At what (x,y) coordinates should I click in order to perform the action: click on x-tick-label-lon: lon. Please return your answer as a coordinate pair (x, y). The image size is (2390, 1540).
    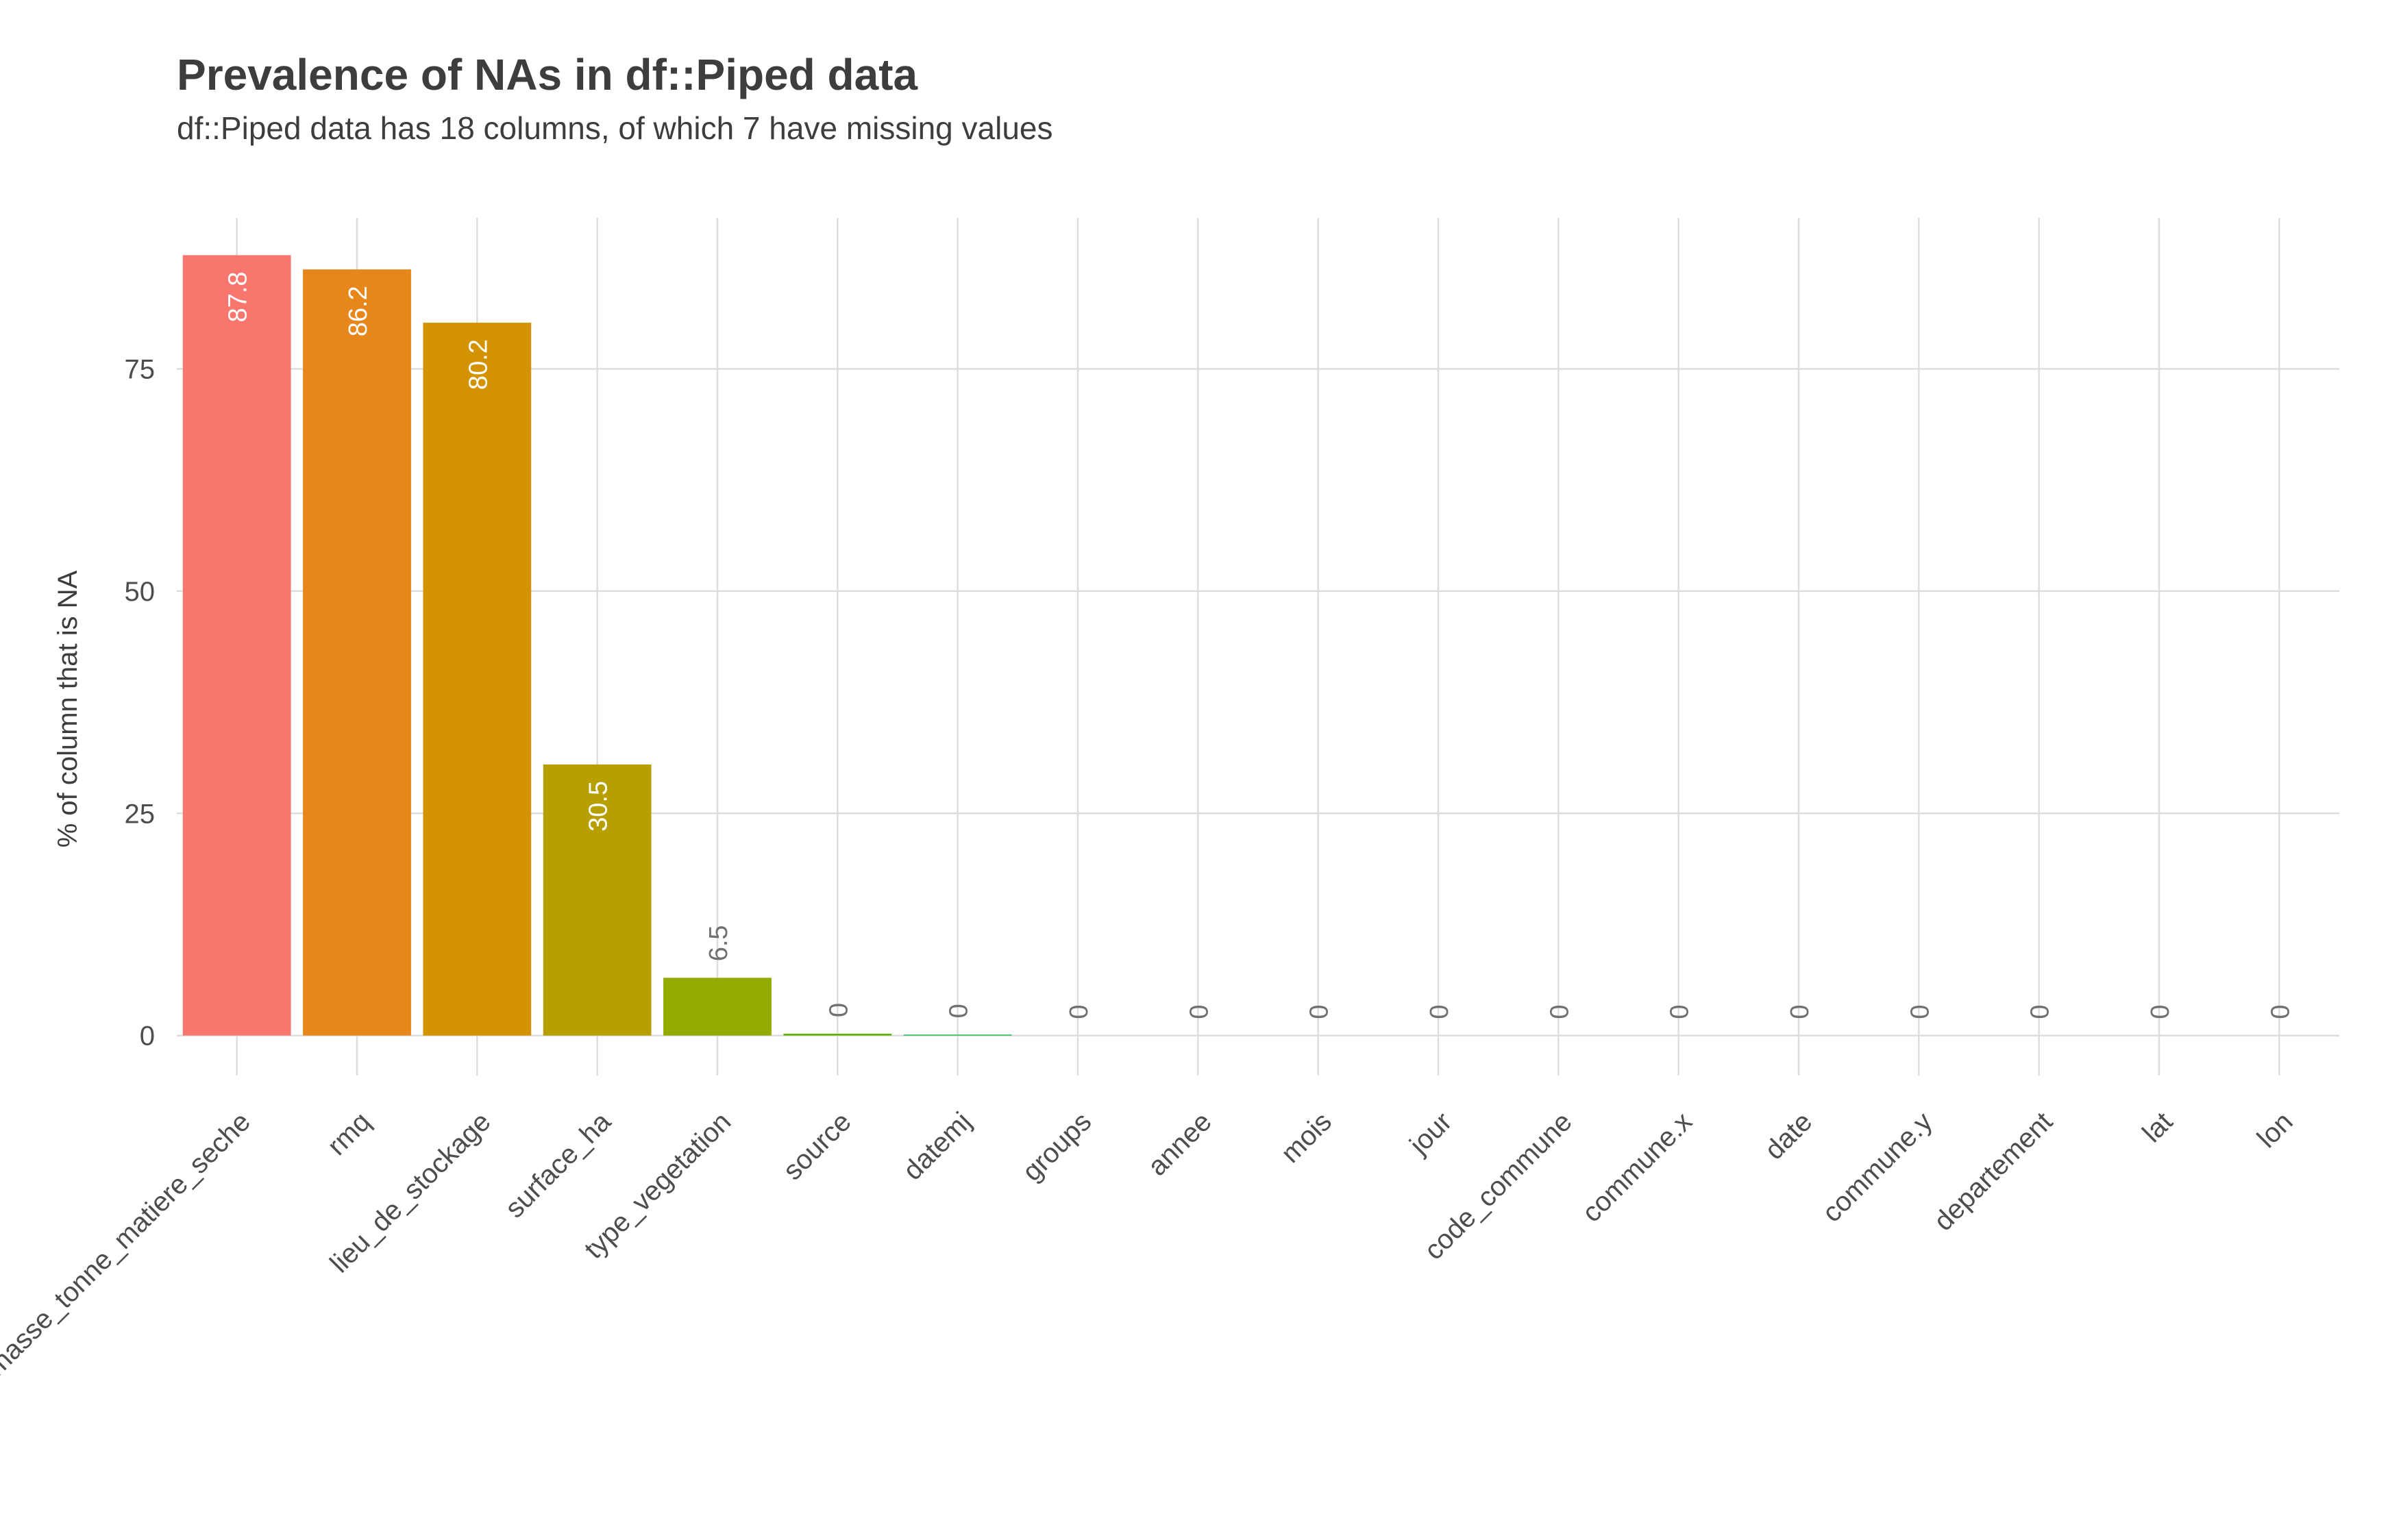
    Looking at the image, I should click on (2275, 1130).